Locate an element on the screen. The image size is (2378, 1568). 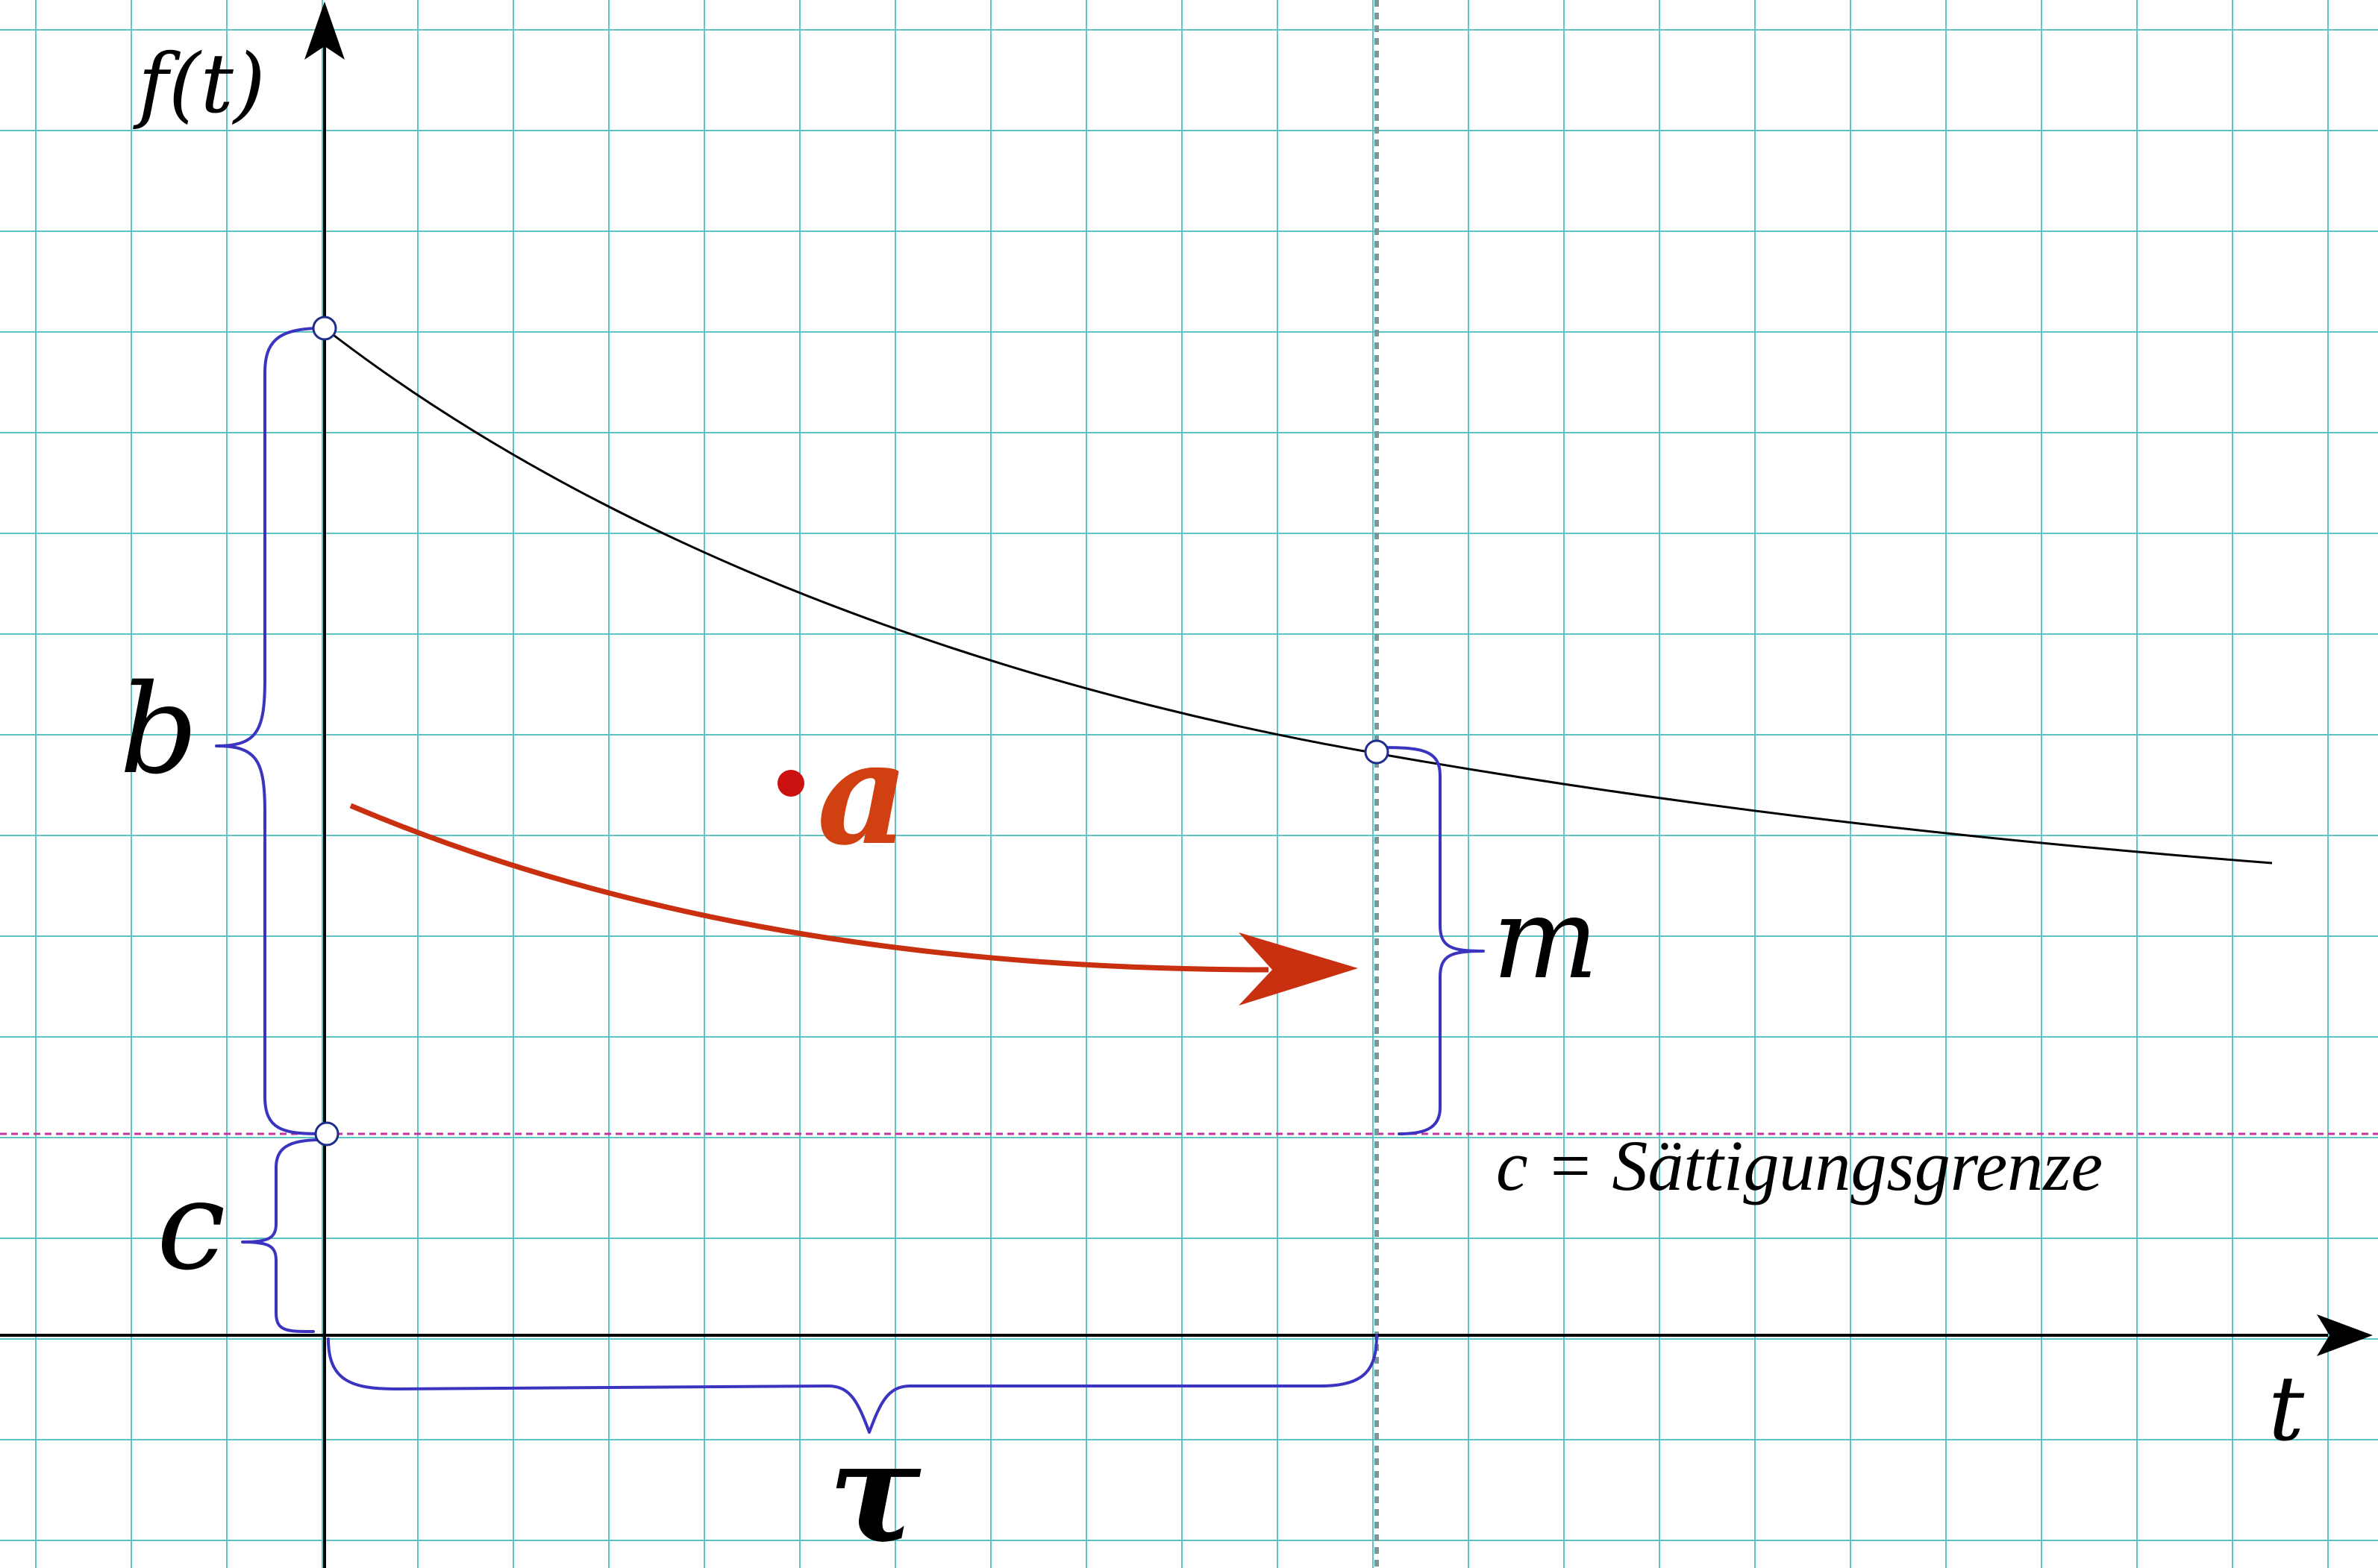
label-m: m is located at coordinates (1545, 939).